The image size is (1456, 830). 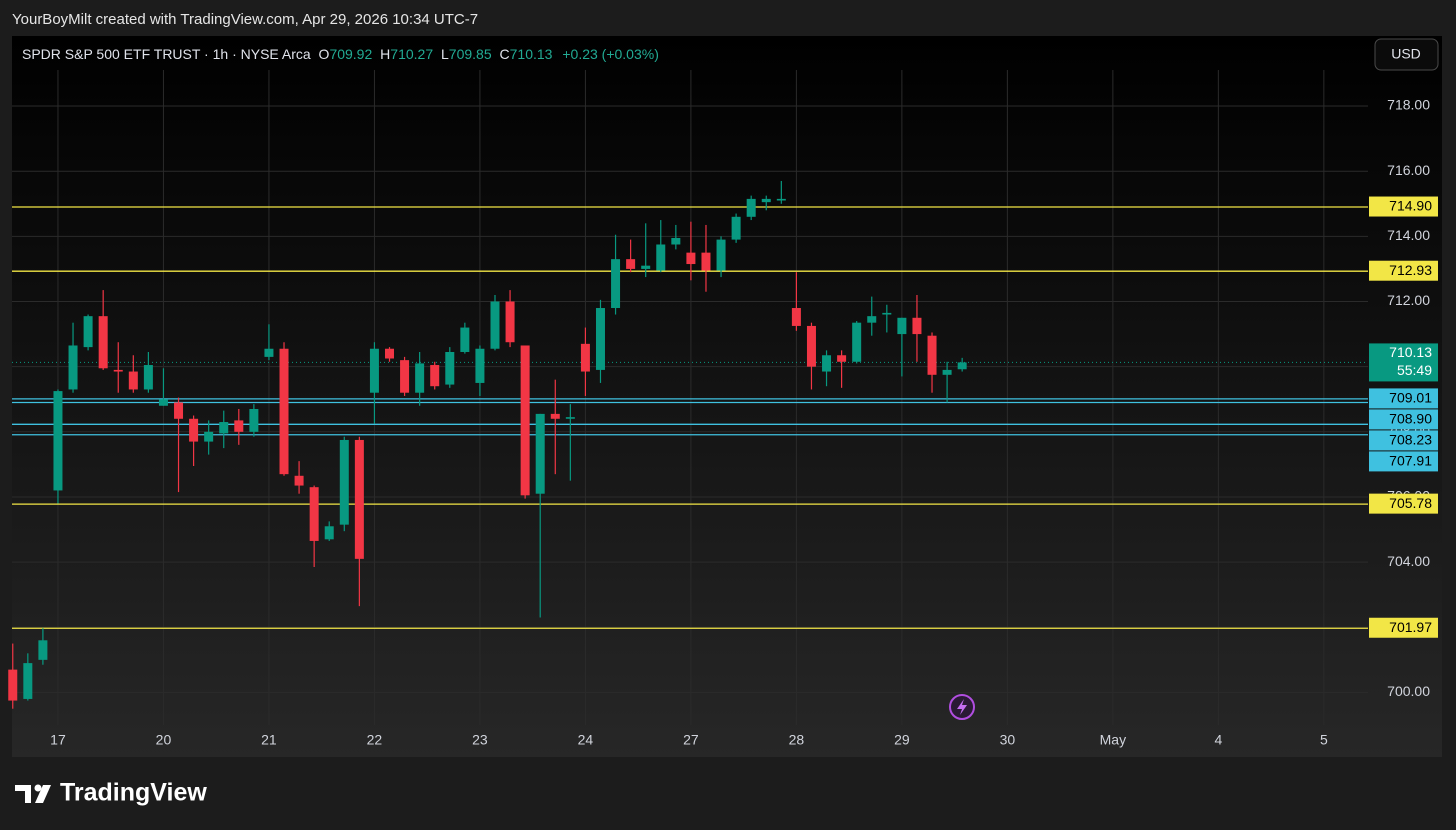 What do you see at coordinates (445, 54) in the screenshot?
I see `legend-l: L` at bounding box center [445, 54].